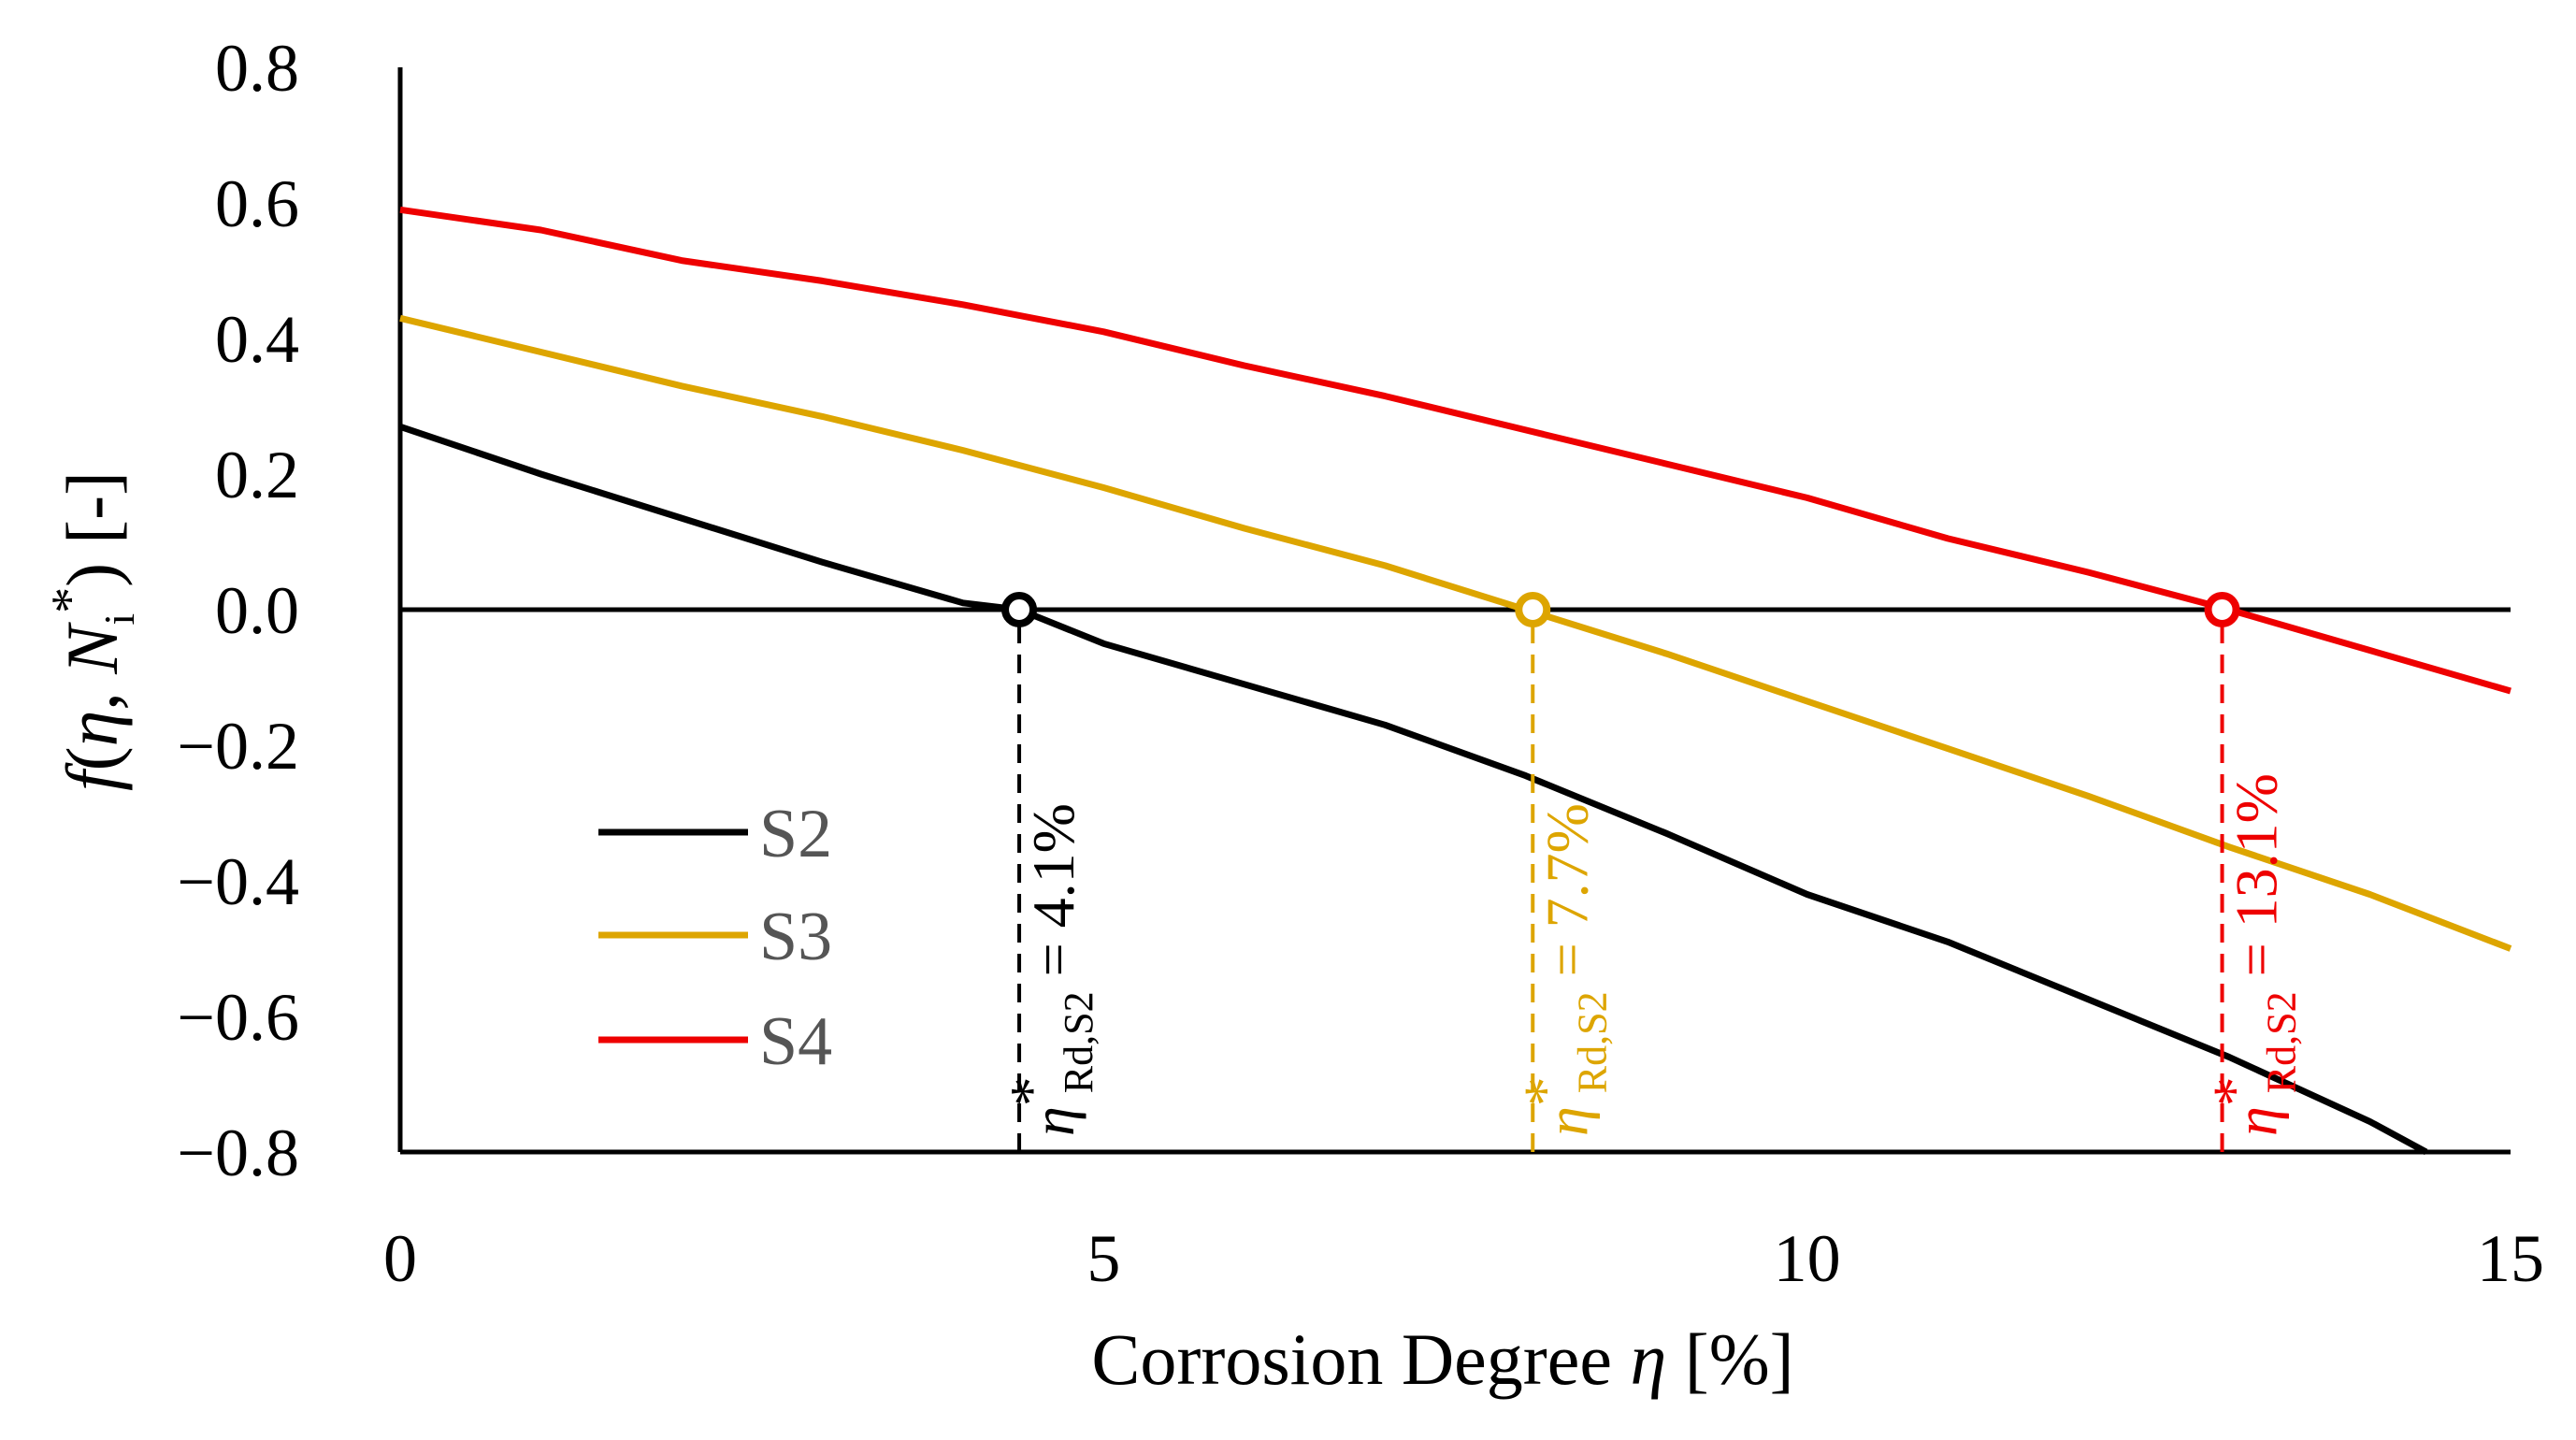 The width and height of the screenshot is (2576, 1440). I want to click on y-axis-eta: η, so click(92, 729).